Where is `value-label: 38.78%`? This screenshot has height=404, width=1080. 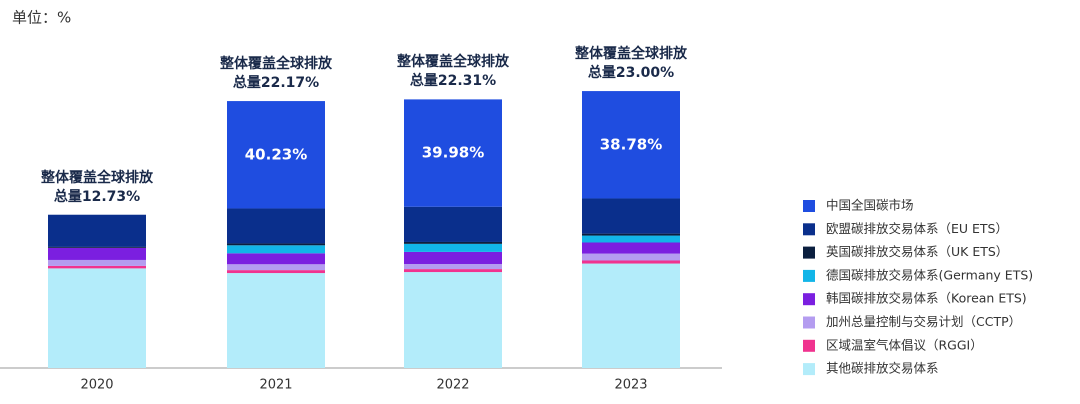 value-label: 38.78% is located at coordinates (631, 144).